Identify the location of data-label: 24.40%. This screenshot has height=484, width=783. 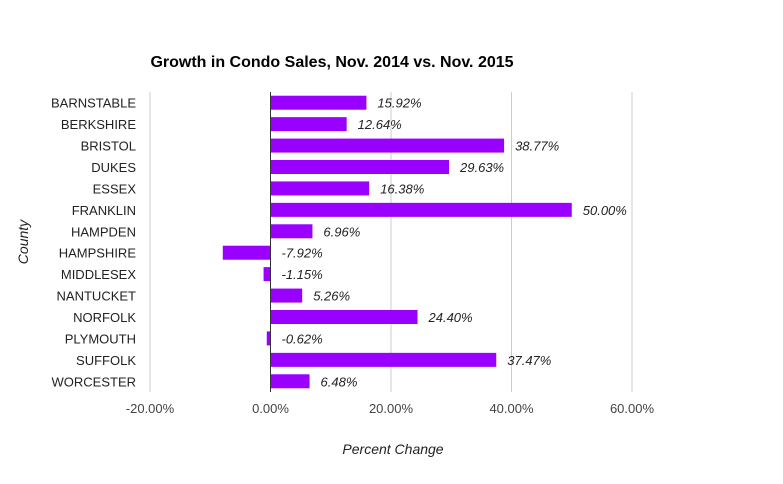
(450, 317).